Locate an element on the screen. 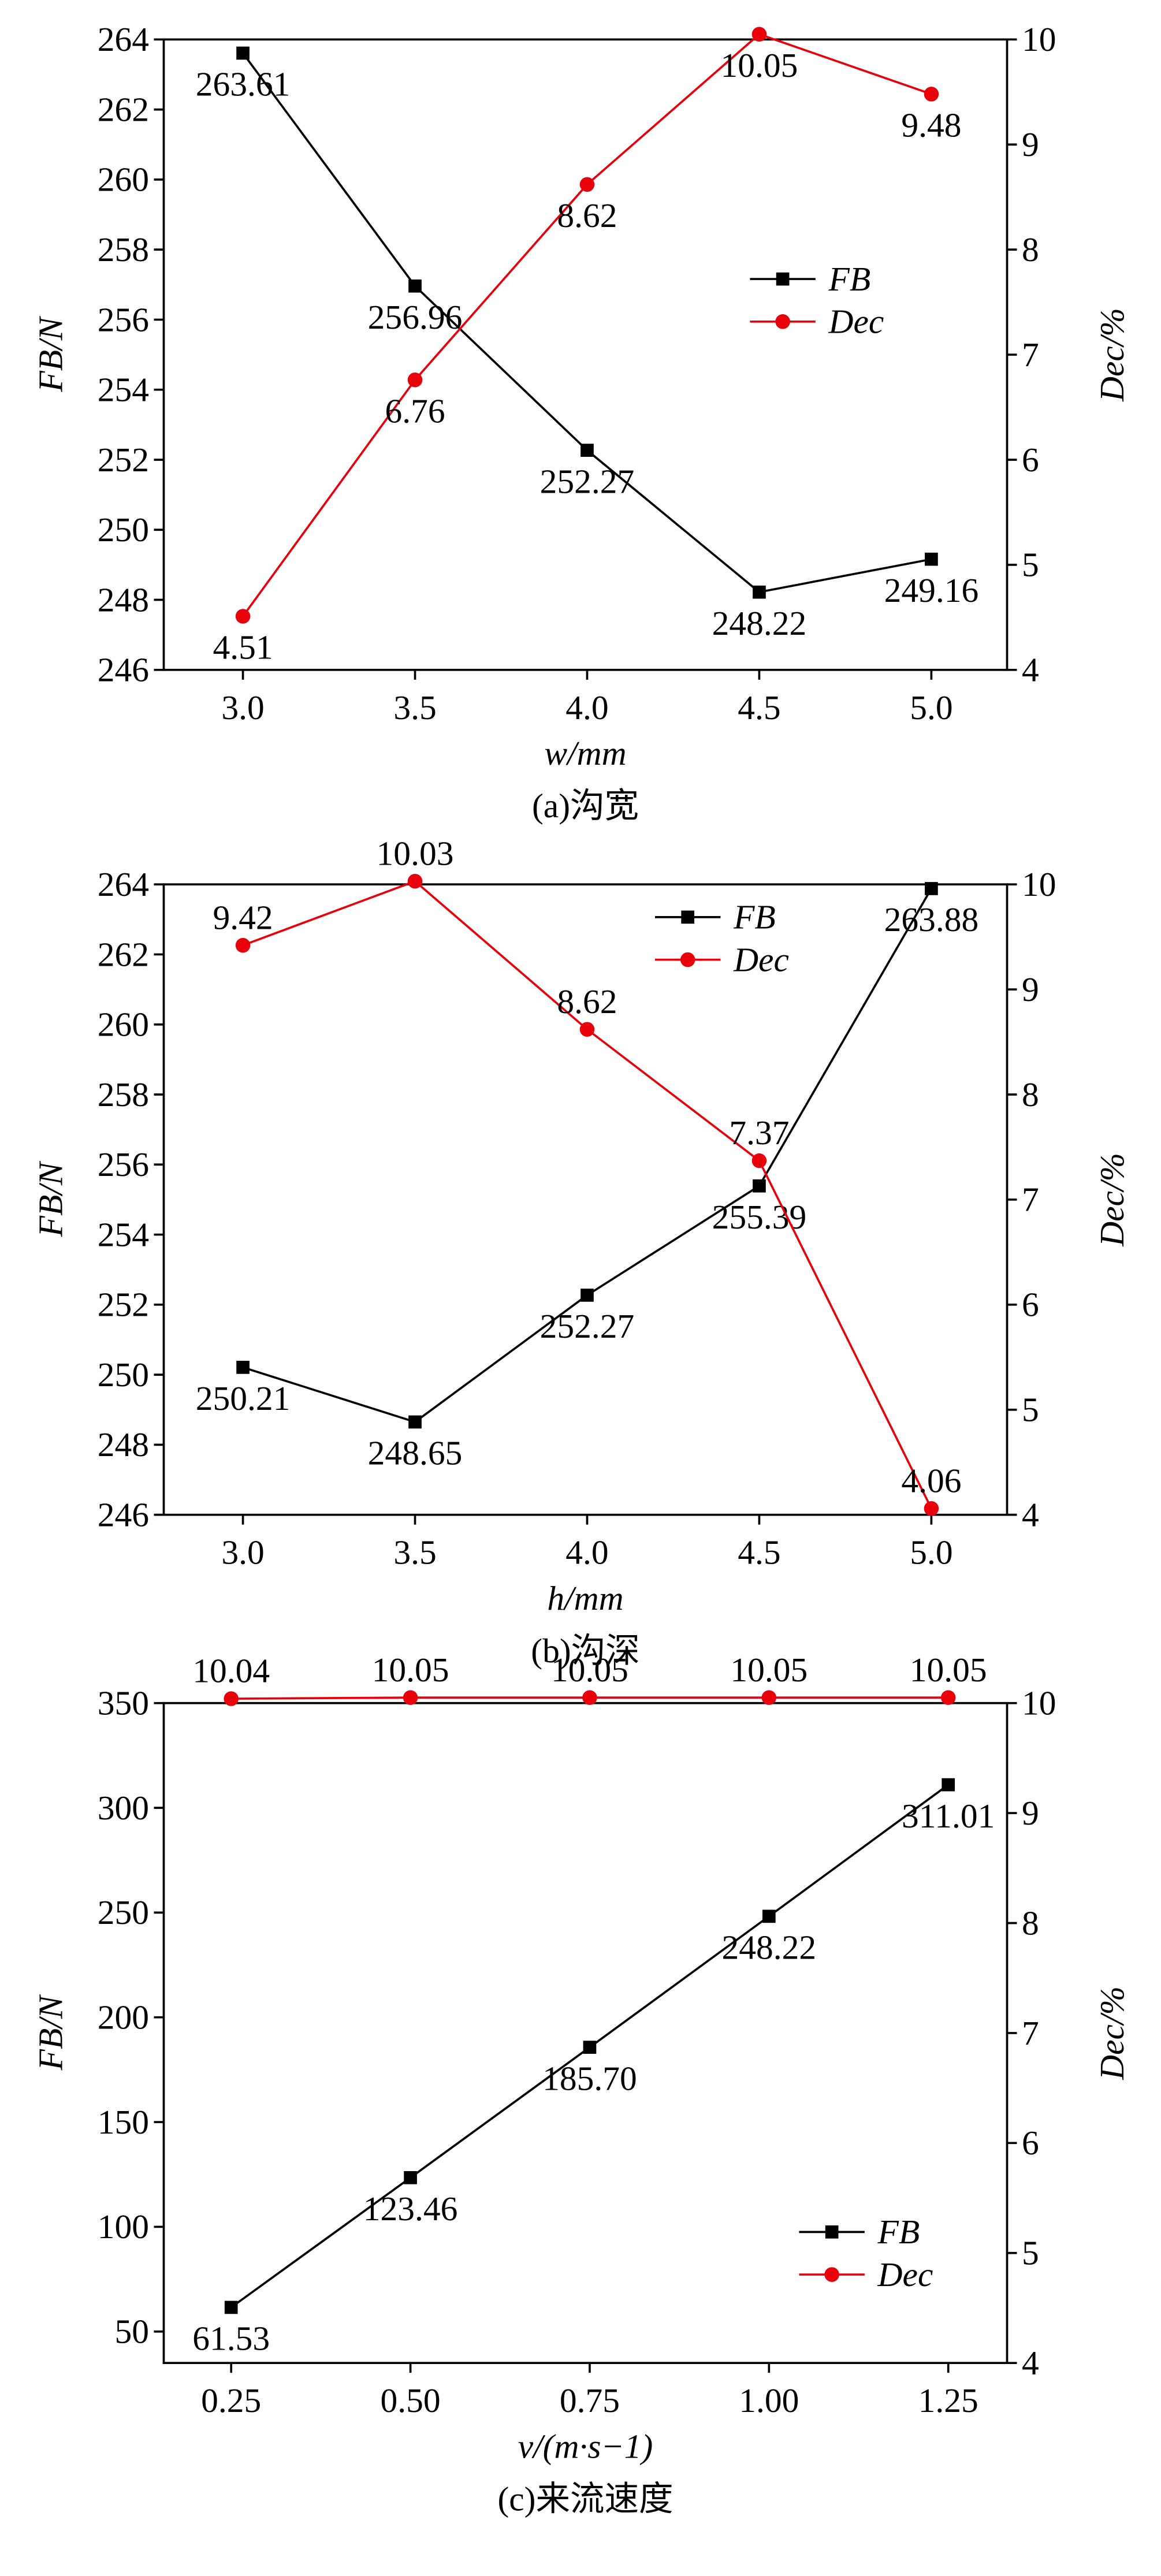  value-label: 10.04 is located at coordinates (231, 1671).